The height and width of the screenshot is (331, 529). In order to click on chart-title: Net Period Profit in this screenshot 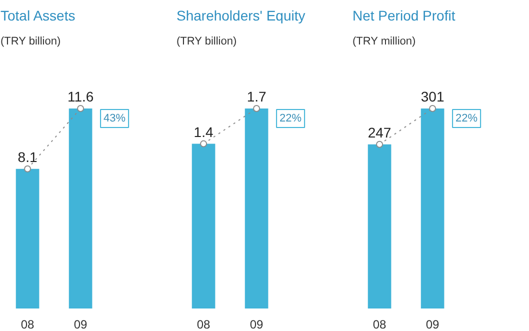, I will do `click(404, 16)`.